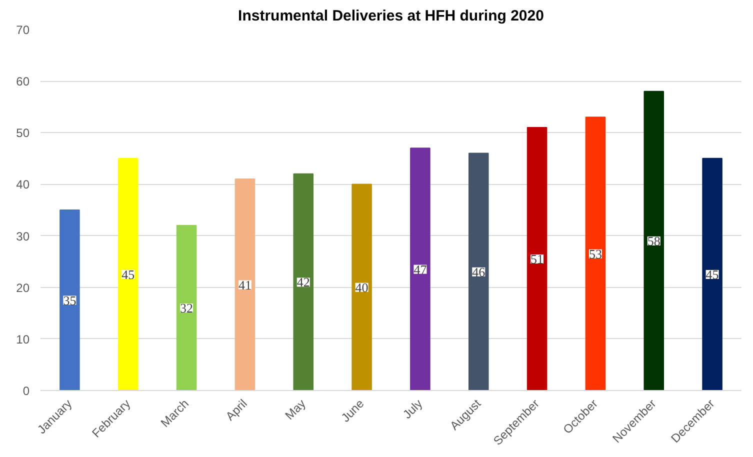 This screenshot has height=457, width=753. I want to click on x-tick-label: May, so click(295, 409).